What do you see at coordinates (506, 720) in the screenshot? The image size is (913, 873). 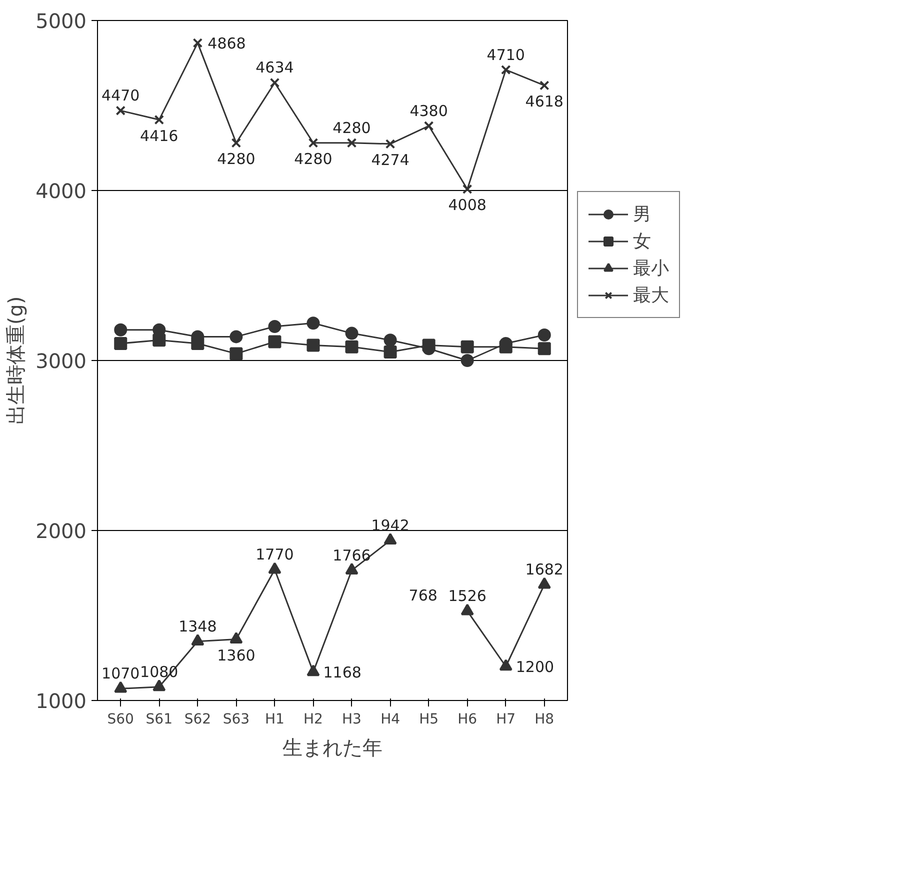 I see `x-tick-label: H7` at bounding box center [506, 720].